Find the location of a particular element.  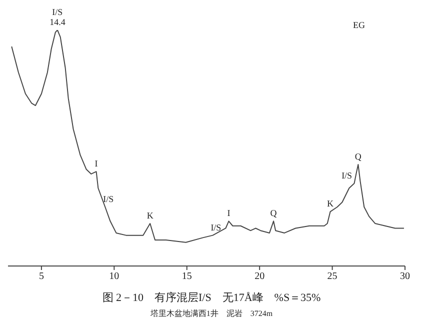

x-tick-label: 25 is located at coordinates (332, 276).